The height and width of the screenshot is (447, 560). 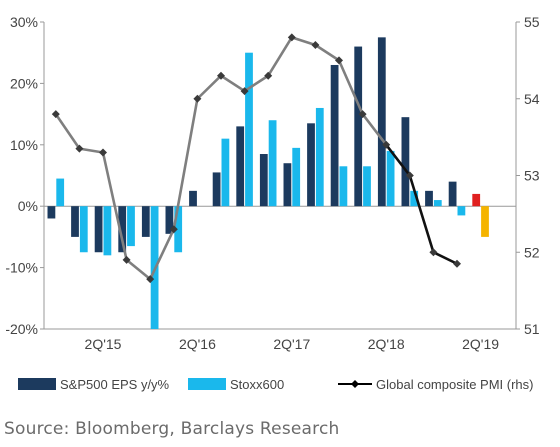 I want to click on y-right-tick-label: 51, so click(x=532, y=329).